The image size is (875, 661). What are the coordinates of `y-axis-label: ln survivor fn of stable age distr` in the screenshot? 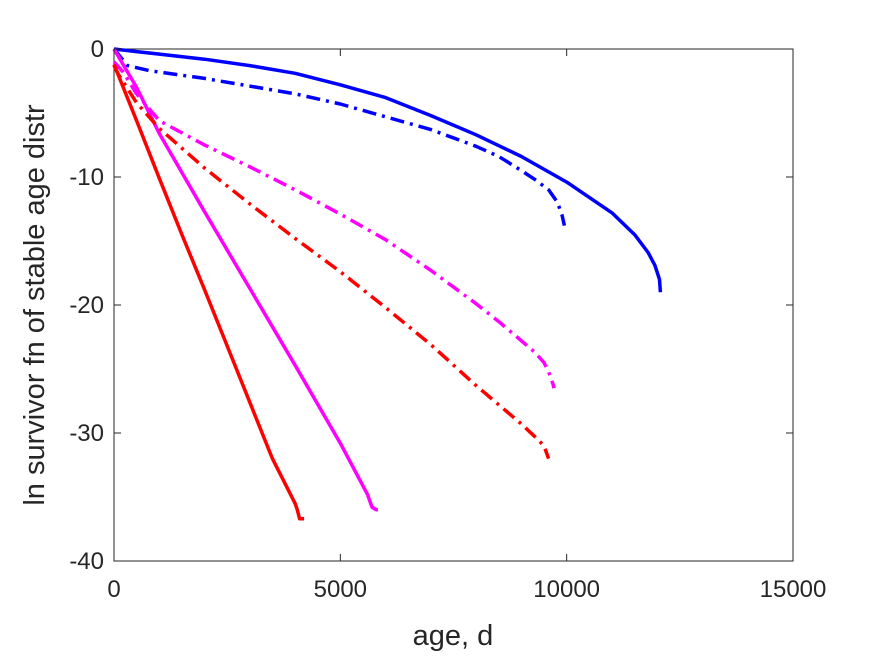 It's located at (35, 305).